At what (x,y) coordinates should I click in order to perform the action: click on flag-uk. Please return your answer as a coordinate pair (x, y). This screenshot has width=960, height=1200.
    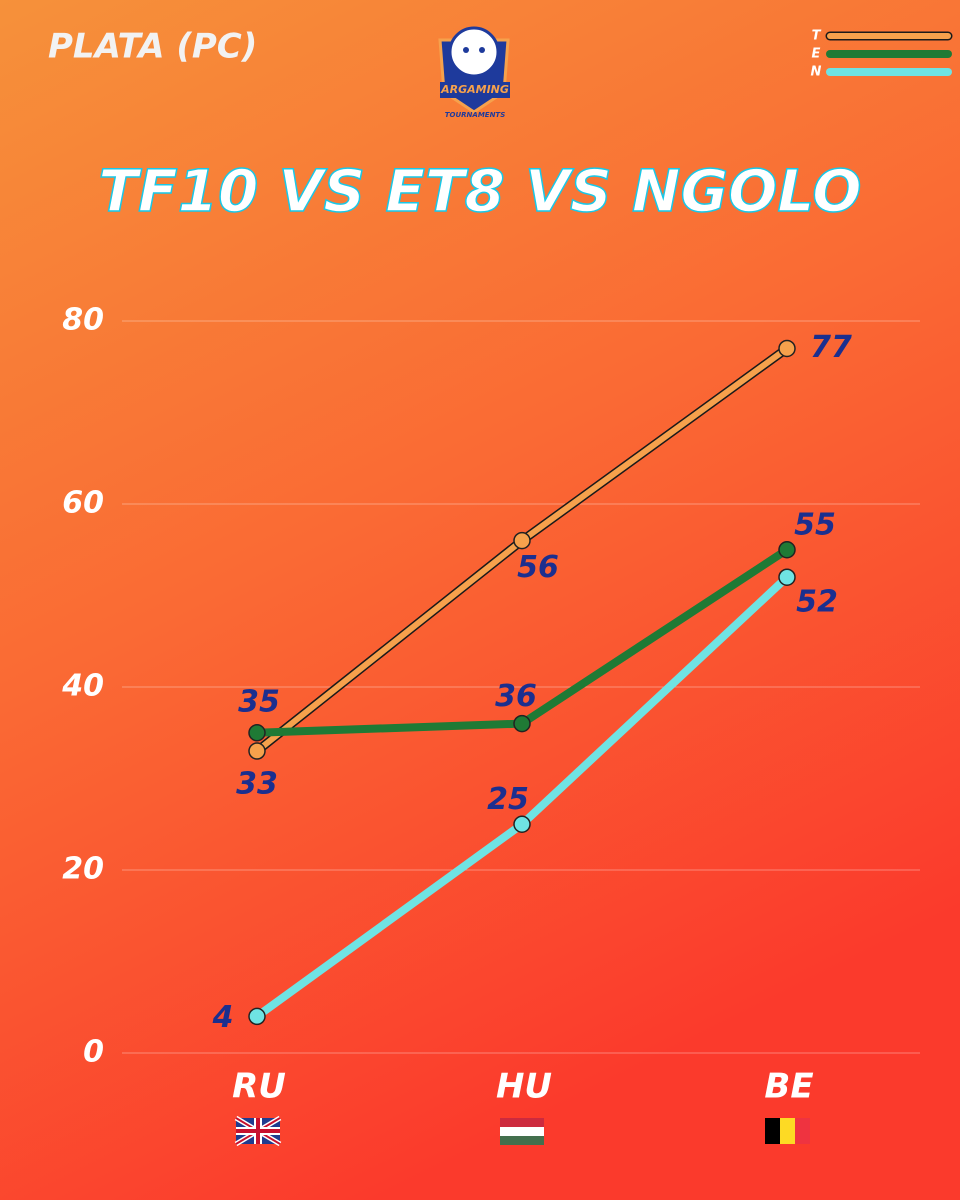
    Looking at the image, I should click on (258, 1131).